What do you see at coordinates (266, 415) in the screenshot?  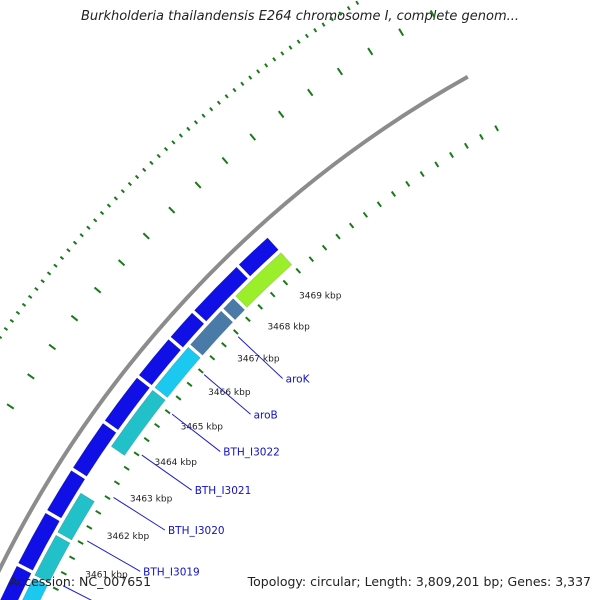 I see `gene-label: aroB` at bounding box center [266, 415].